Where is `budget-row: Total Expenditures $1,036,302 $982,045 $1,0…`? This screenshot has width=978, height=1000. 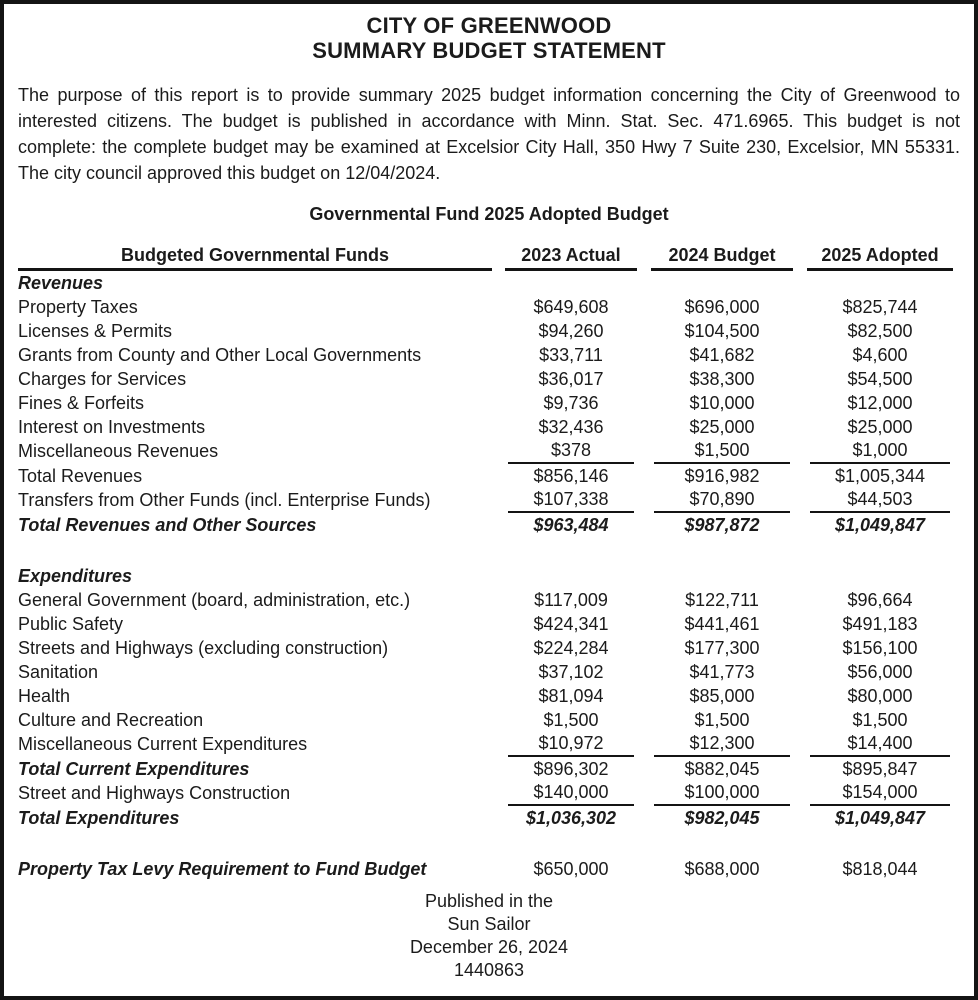 budget-row: Total Expenditures $1,036,302 $982,045 $1,0… is located at coordinates (489, 818).